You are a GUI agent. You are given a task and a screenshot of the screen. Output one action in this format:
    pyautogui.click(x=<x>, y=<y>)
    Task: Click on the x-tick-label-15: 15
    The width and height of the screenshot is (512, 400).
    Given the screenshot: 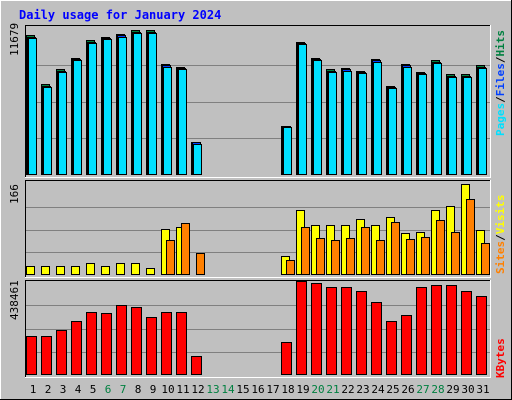 What is the action you would take?
    pyautogui.click(x=242, y=389)
    